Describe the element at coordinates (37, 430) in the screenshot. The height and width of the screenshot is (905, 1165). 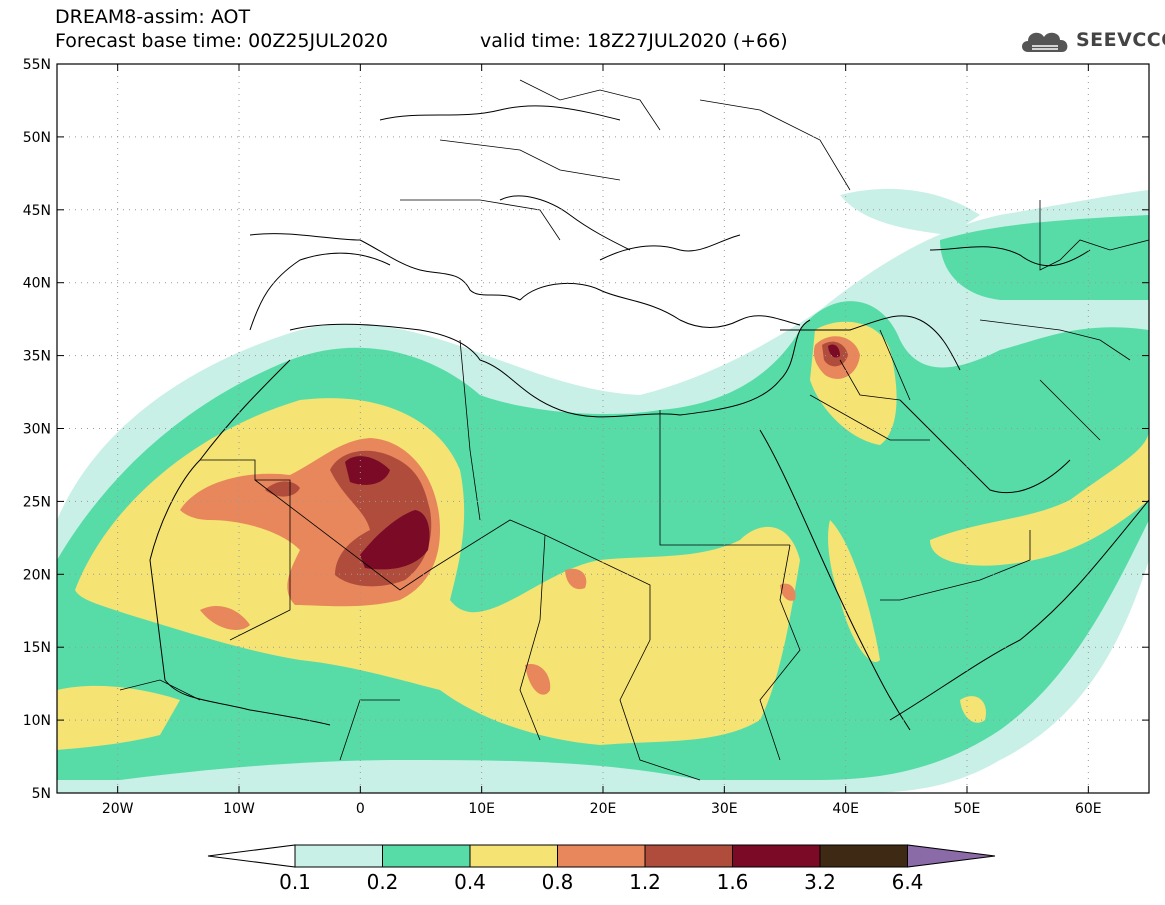
I see `lat-label: 30N` at that location.